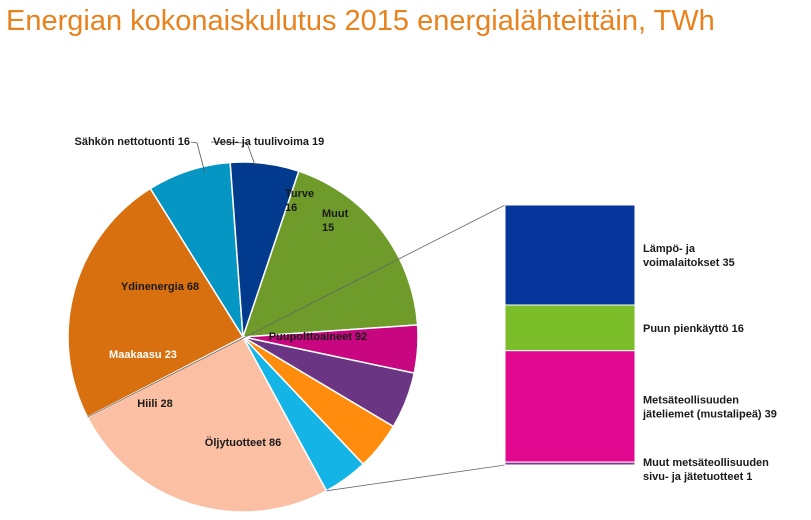  What do you see at coordinates (689, 256) in the screenshot?
I see `breakdown-label-lampo-ja-voimalaitokset: Lämpö- ja voimalaitokset 35` at bounding box center [689, 256].